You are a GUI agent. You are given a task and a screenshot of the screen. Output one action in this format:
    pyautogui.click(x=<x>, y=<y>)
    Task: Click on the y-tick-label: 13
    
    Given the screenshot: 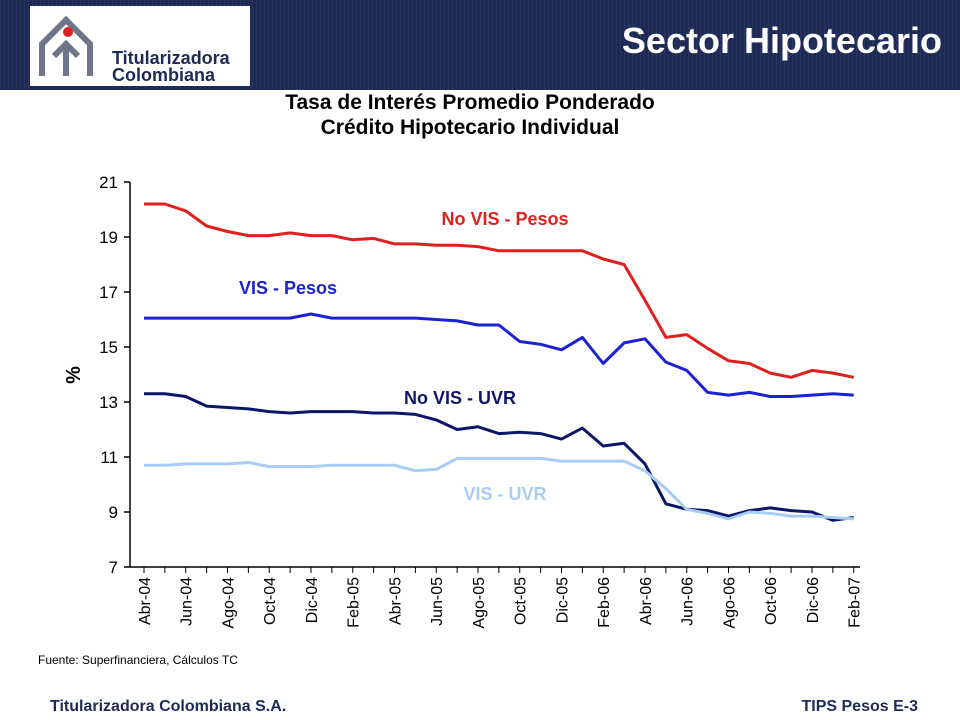 What is the action you would take?
    pyautogui.click(x=108, y=402)
    